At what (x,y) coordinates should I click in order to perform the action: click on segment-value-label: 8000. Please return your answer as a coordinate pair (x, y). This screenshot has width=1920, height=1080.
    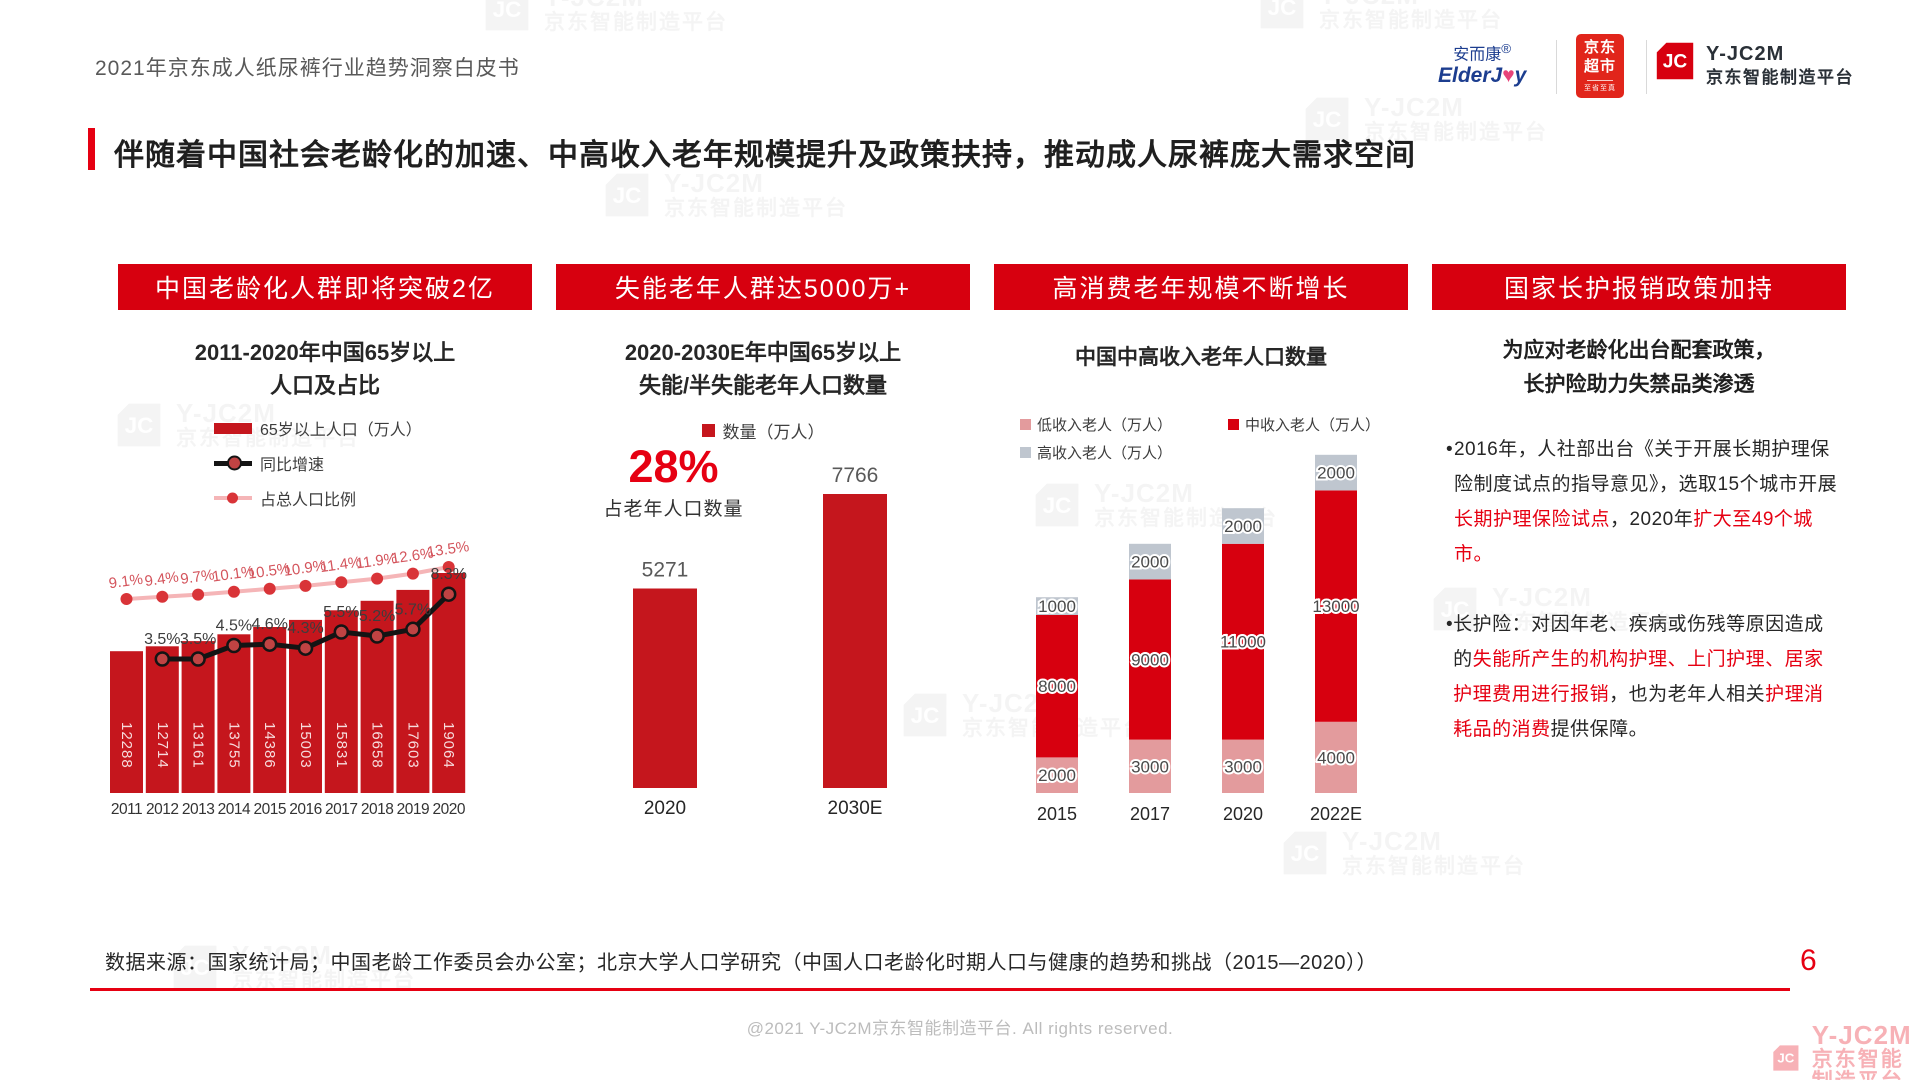
    Looking at the image, I should click on (1057, 686).